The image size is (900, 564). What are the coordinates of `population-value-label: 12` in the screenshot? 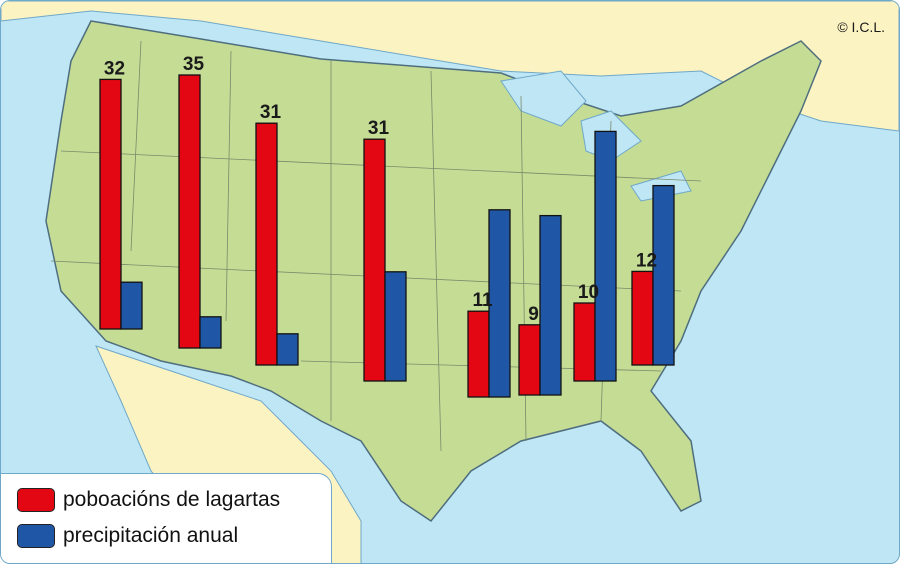 It's located at (646, 260).